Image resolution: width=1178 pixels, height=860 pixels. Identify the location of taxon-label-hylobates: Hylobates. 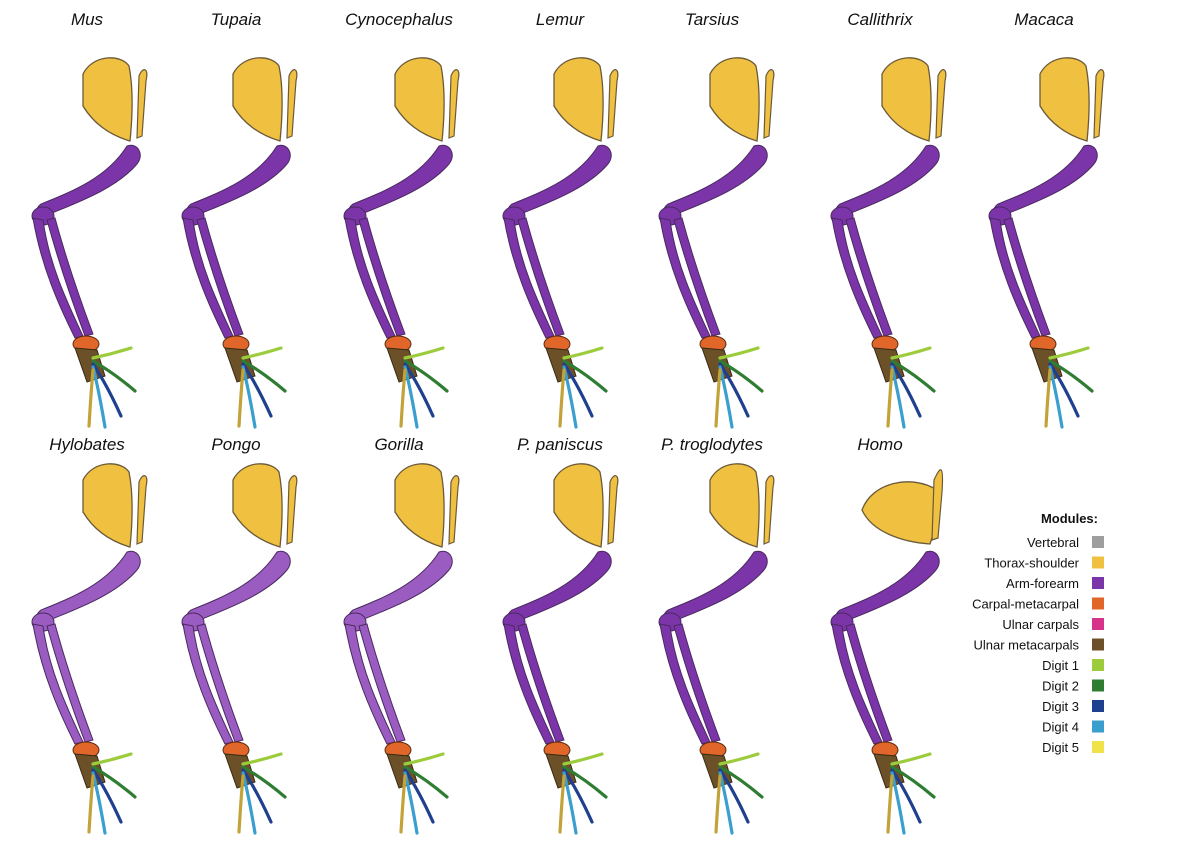
(87, 444).